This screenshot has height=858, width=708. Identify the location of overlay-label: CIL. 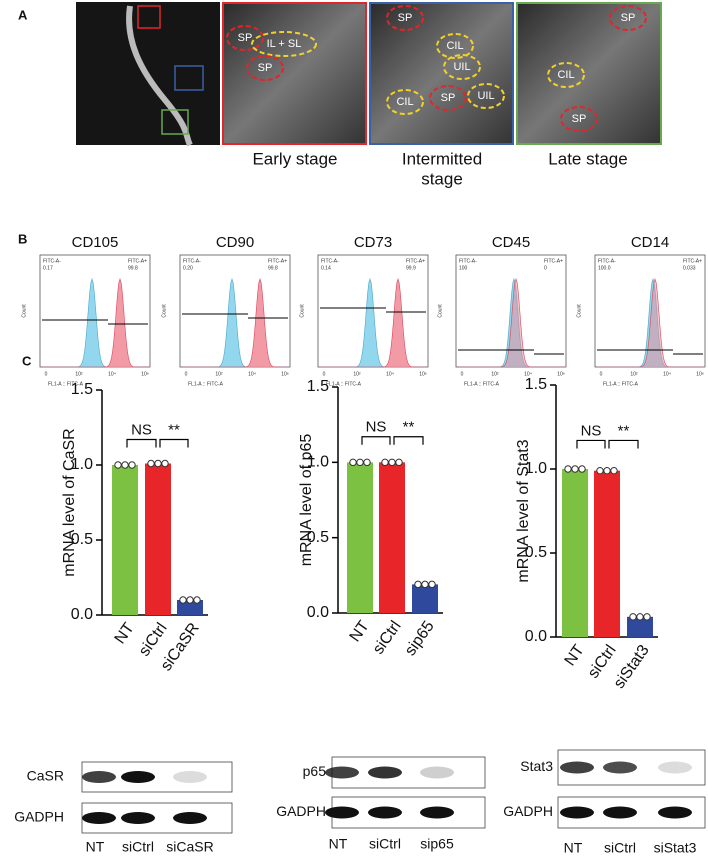
(565, 75).